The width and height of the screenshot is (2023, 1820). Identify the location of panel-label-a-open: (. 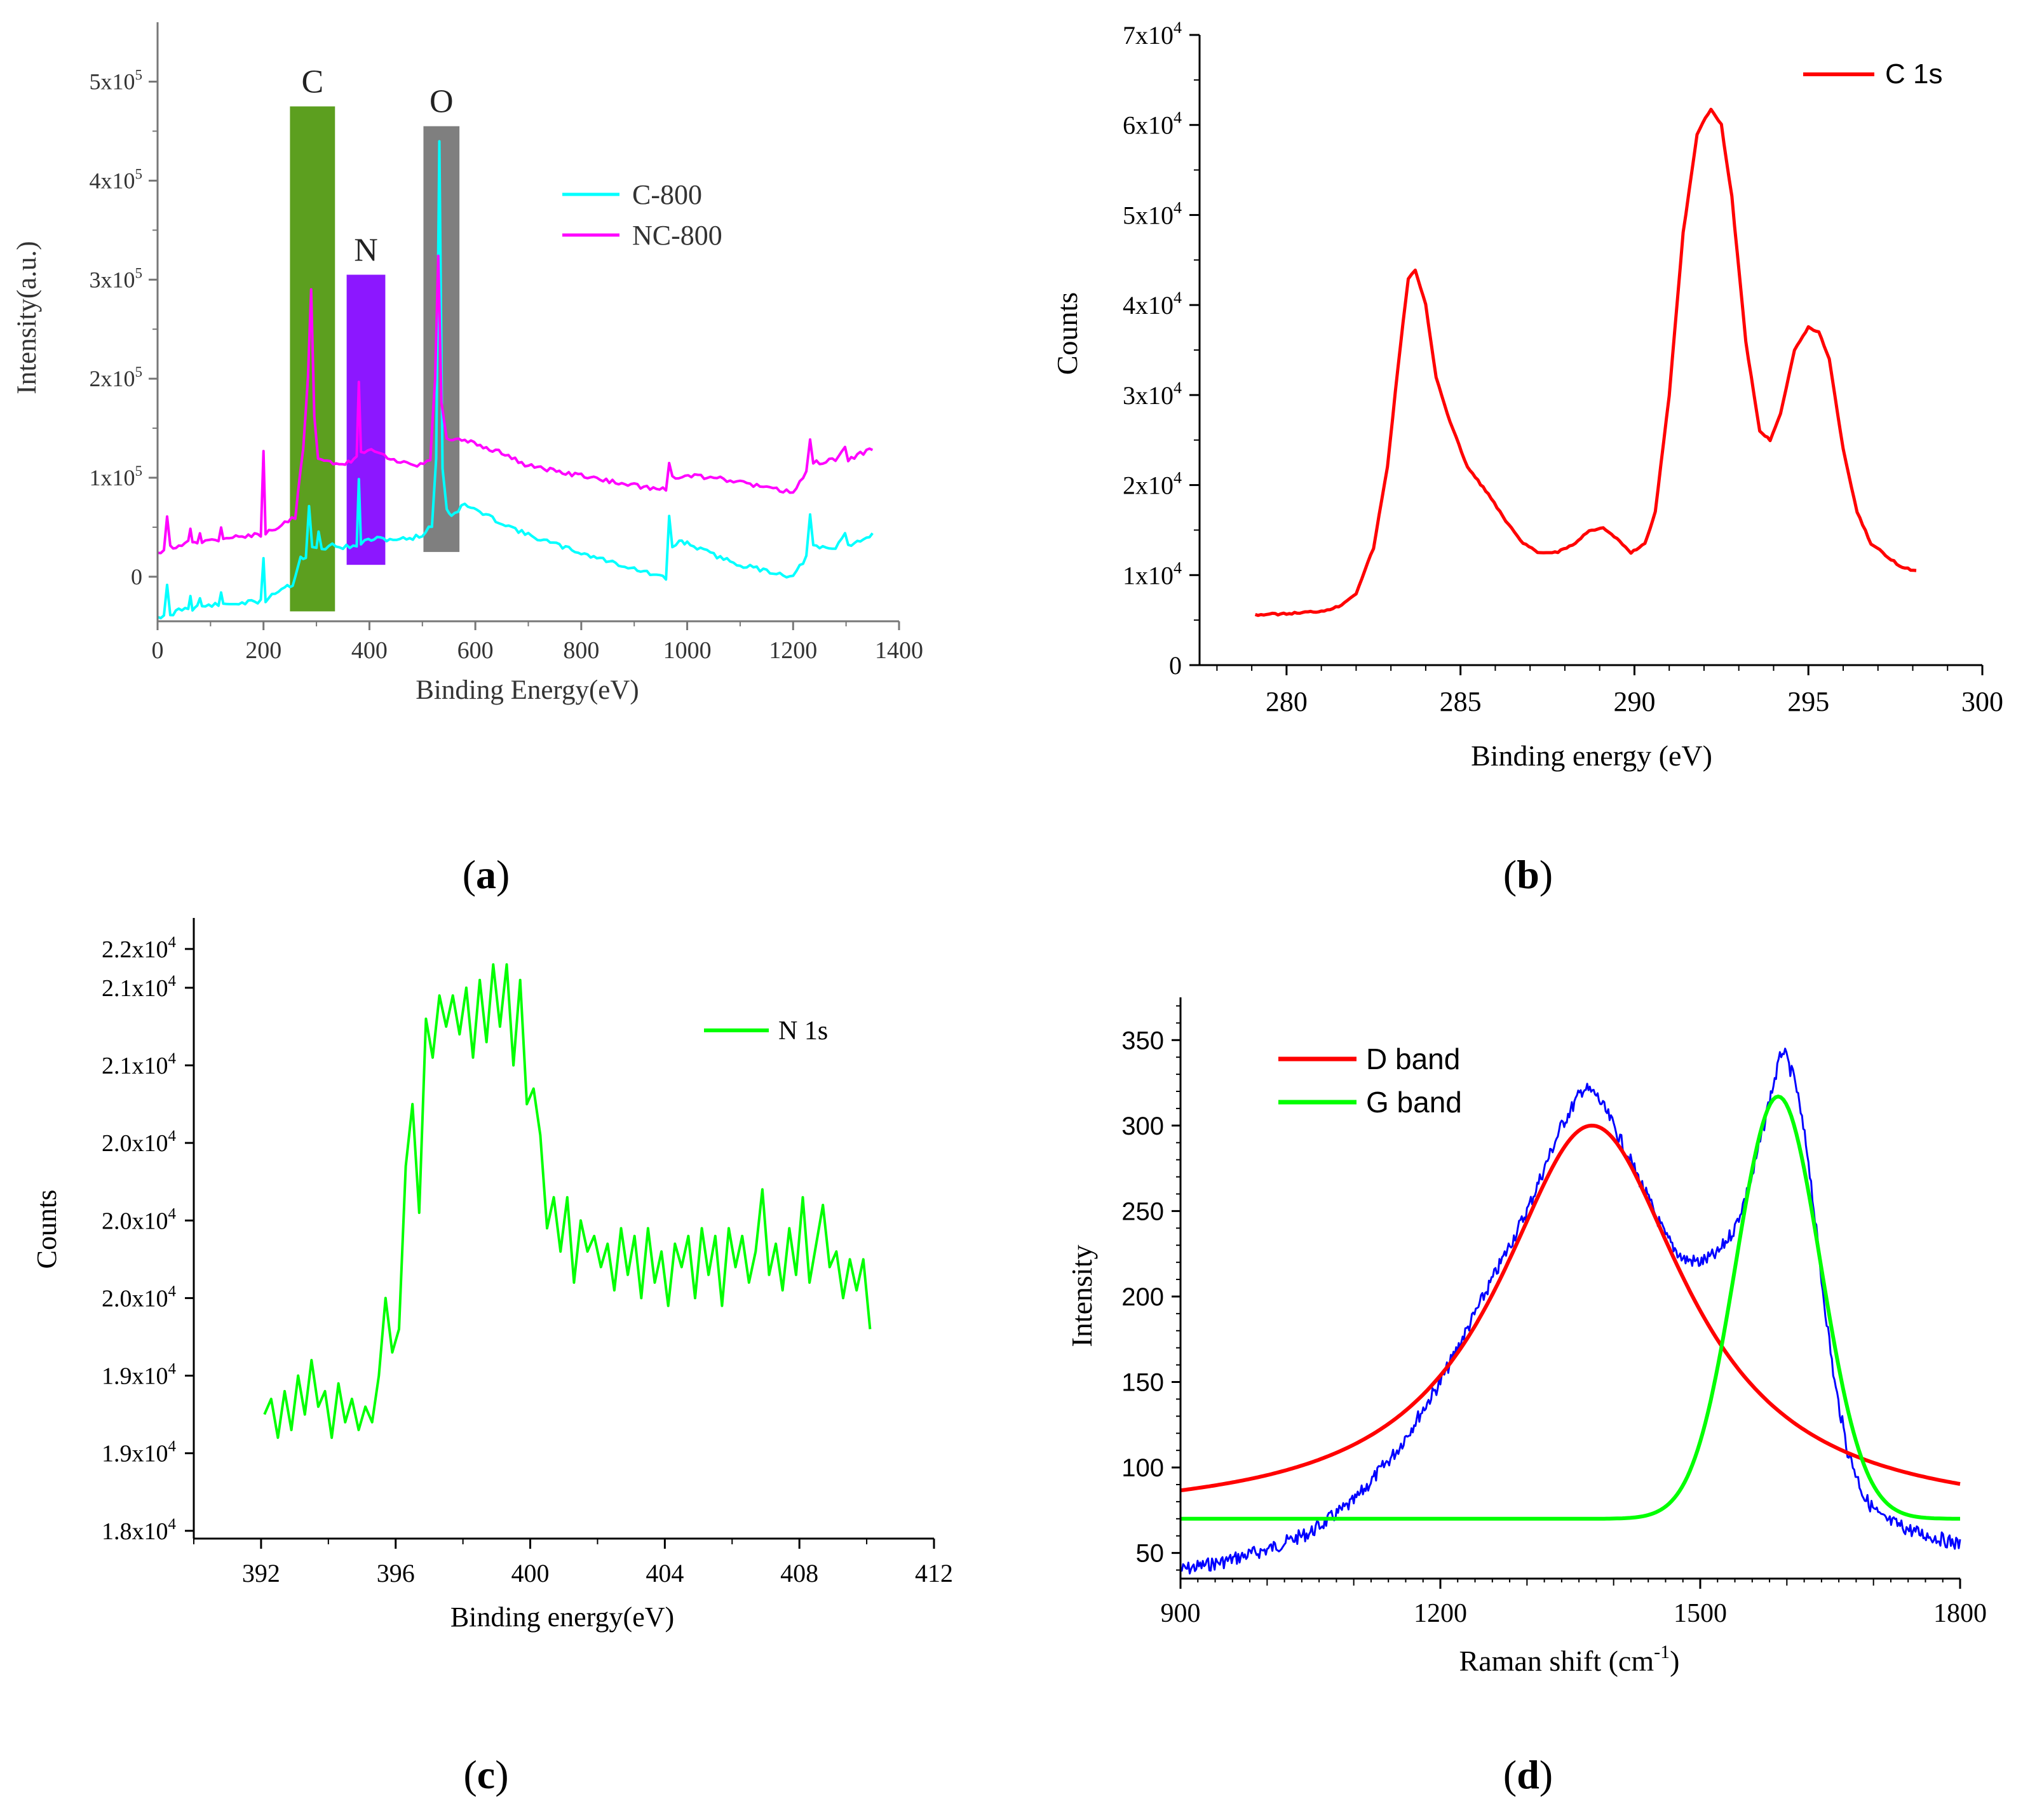
(470, 874).